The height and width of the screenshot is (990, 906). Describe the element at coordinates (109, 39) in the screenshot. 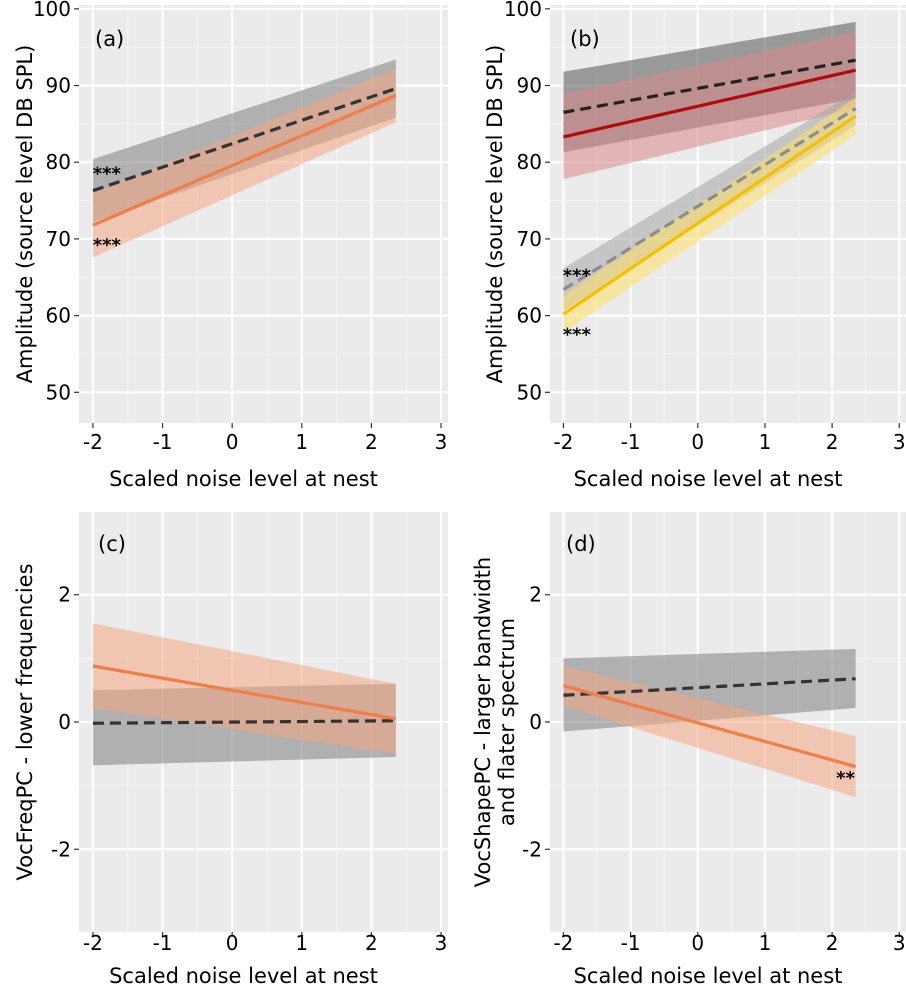

I see `panel-label: (a)` at that location.